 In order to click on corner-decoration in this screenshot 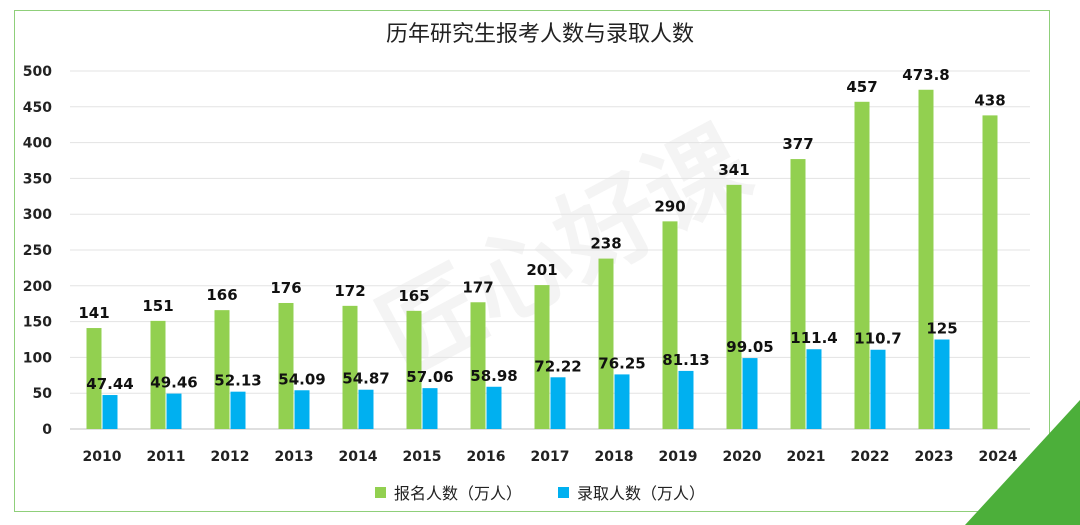, I will do `click(1022, 462)`.